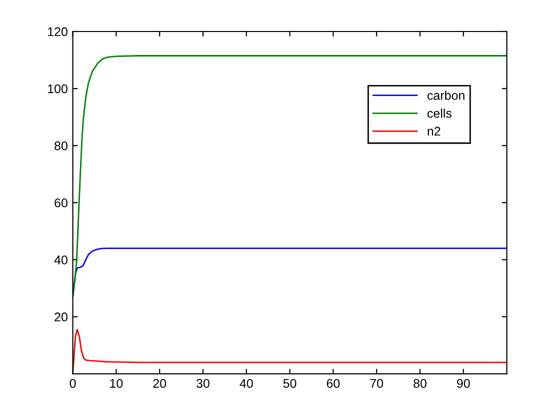 The image size is (560, 420). What do you see at coordinates (434, 131) in the screenshot?
I see `legend-label: n2` at bounding box center [434, 131].